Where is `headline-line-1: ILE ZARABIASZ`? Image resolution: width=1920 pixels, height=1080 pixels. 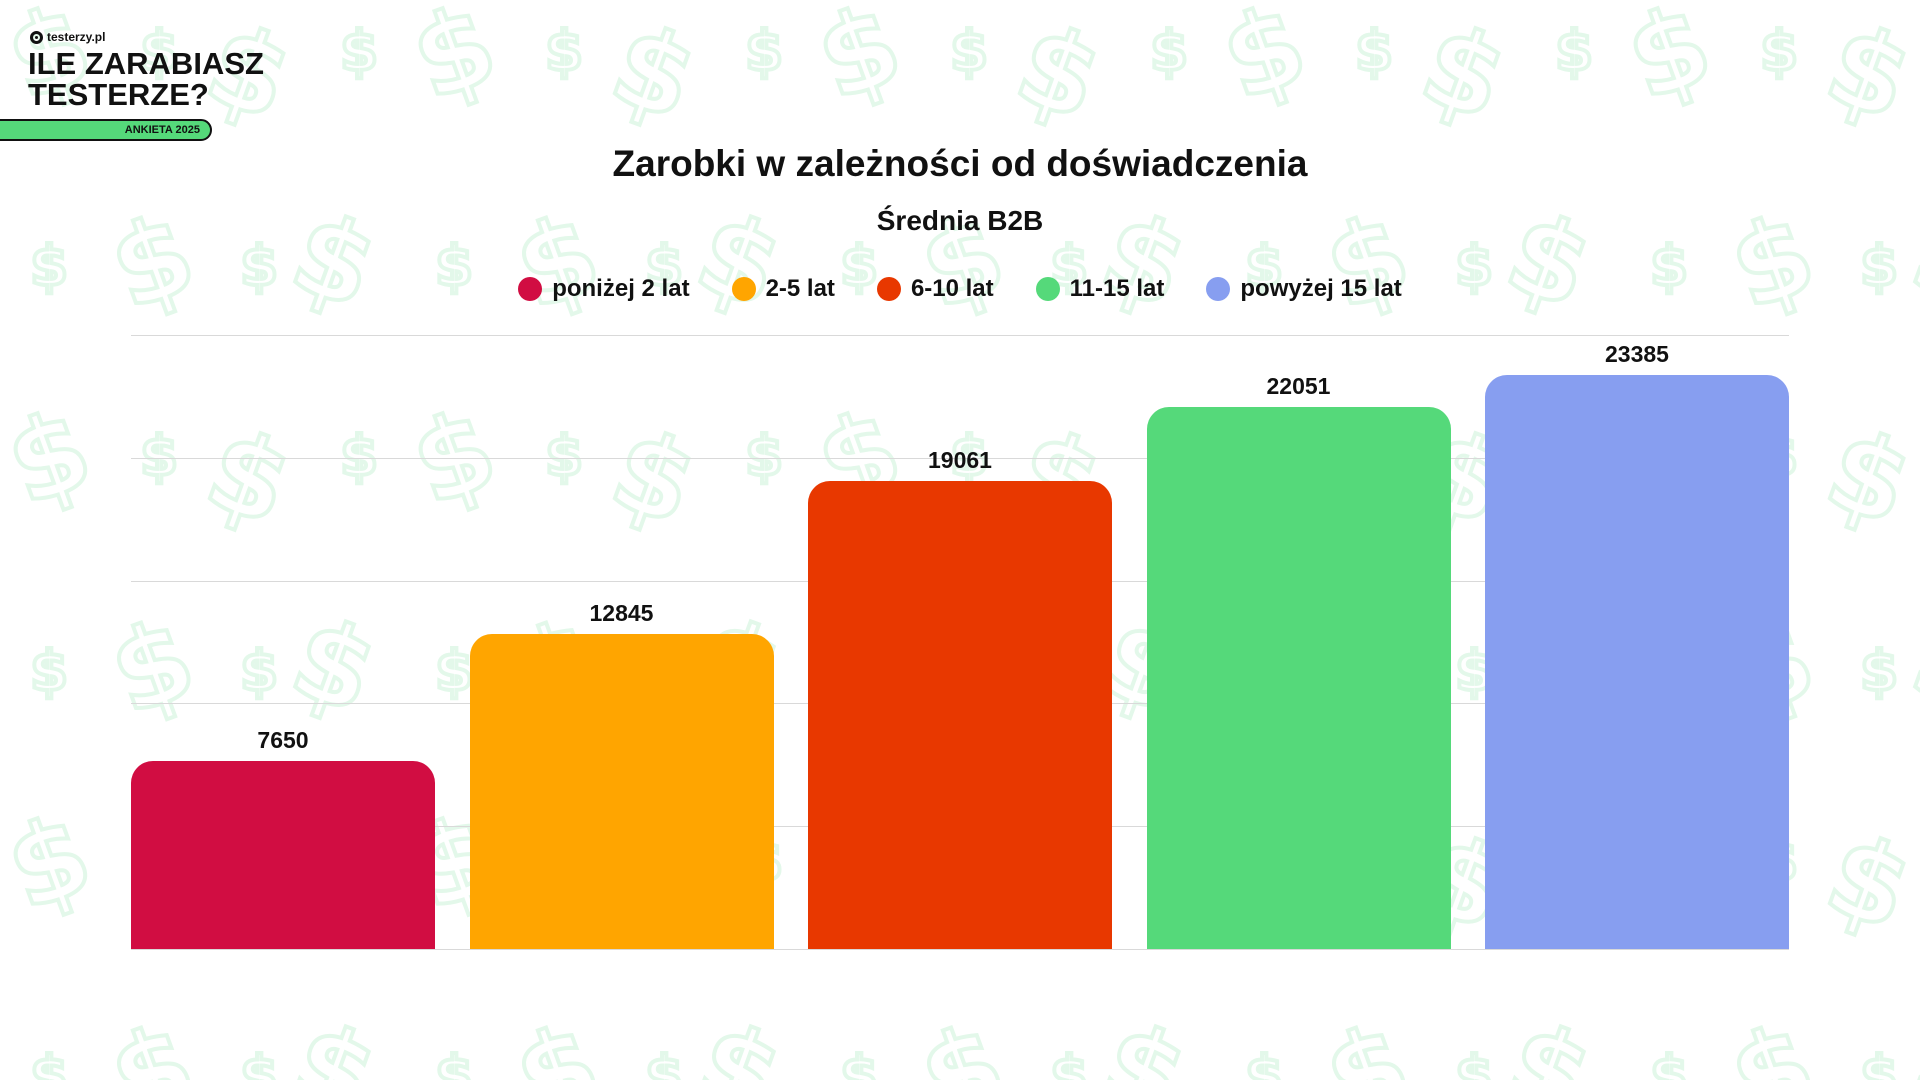 headline-line-1: ILE ZARABIASZ is located at coordinates (146, 63).